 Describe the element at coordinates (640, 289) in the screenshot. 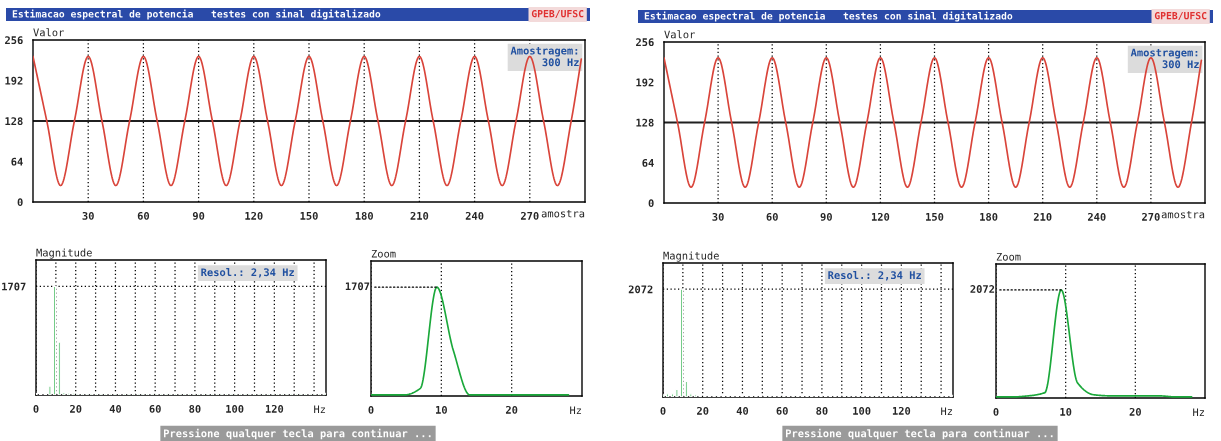

I see `y-tick-label: 2072` at that location.